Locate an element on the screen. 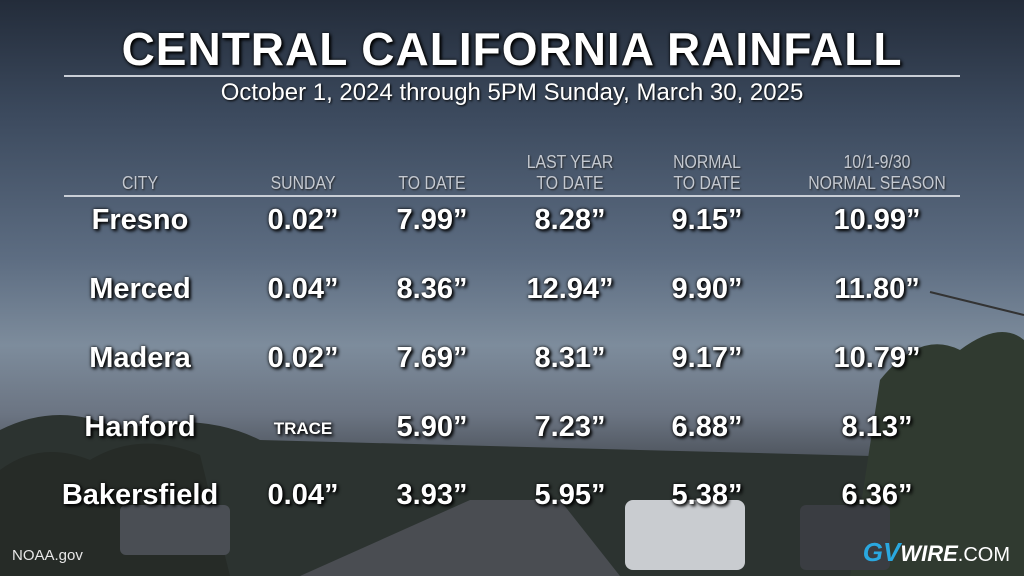  rainfall-value: 8.36” is located at coordinates (432, 289).